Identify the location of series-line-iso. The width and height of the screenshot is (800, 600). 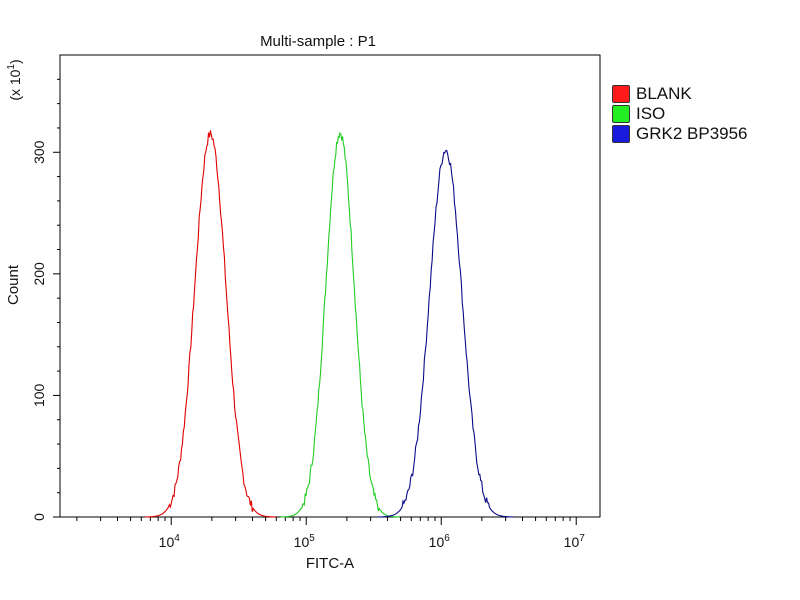
(340, 324).